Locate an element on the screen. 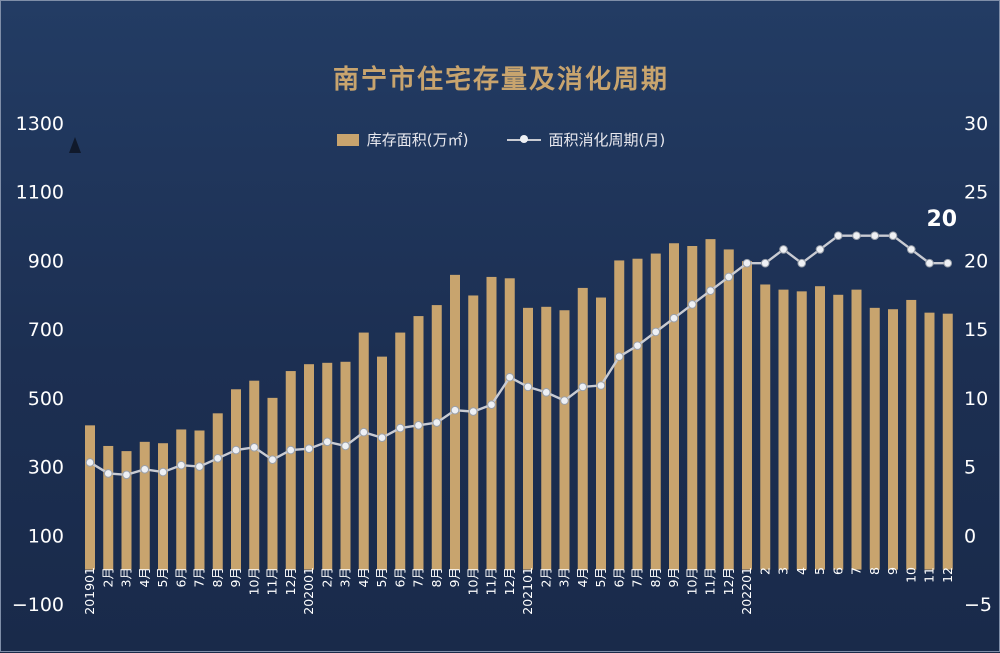 This screenshot has width=1000, height=653. legend-bar-swatch is located at coordinates (347, 139).